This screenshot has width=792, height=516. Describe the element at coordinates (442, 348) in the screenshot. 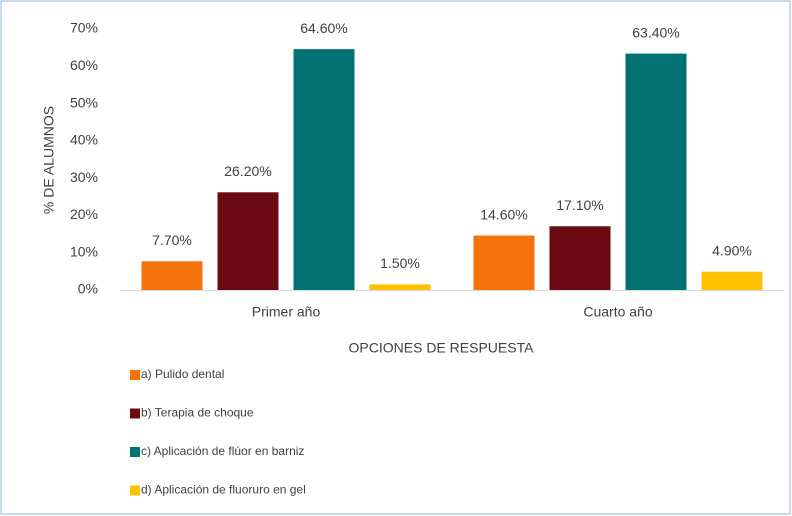

I see `x-axis-title: OPCIONES DE RESPUESTA` at that location.